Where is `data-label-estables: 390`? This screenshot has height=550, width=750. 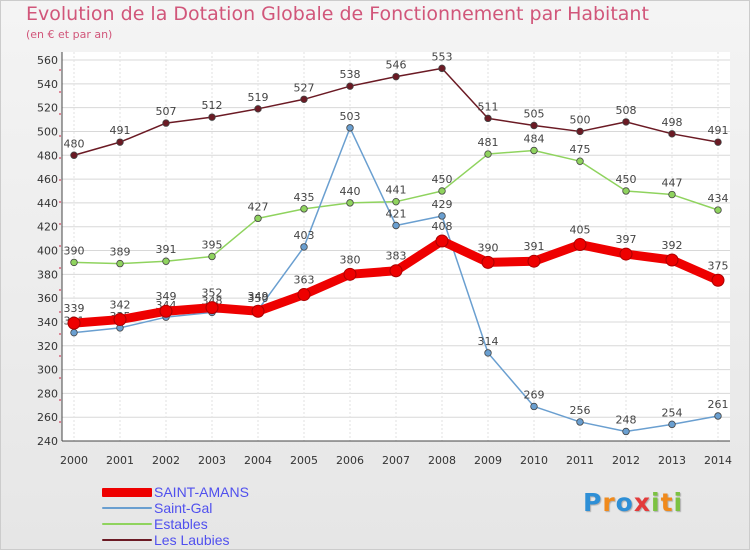
data-label-estables: 390 is located at coordinates (74, 250).